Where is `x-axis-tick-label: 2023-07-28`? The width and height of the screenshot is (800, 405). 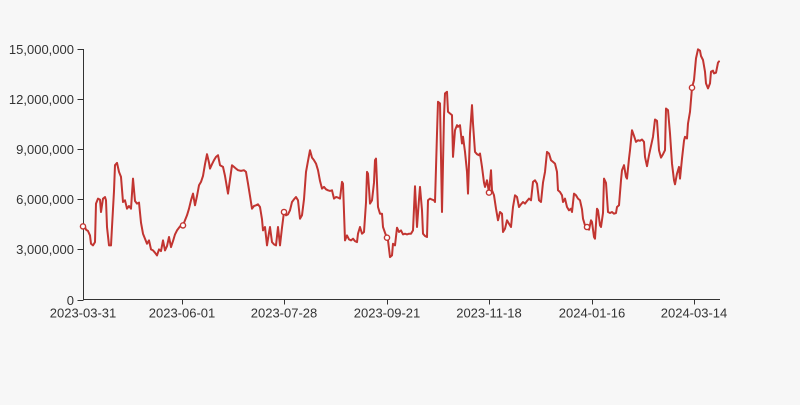
x-axis-tick-label: 2023-07-28 is located at coordinates (284, 313).